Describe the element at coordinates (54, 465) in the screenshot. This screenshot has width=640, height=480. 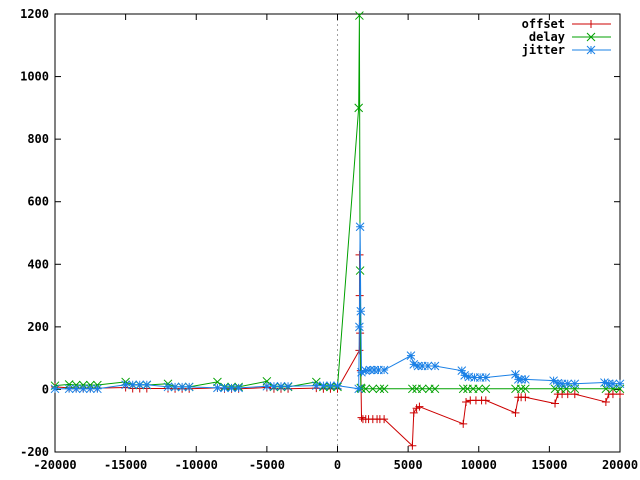
I see `x-tick-label: -20000` at that location.